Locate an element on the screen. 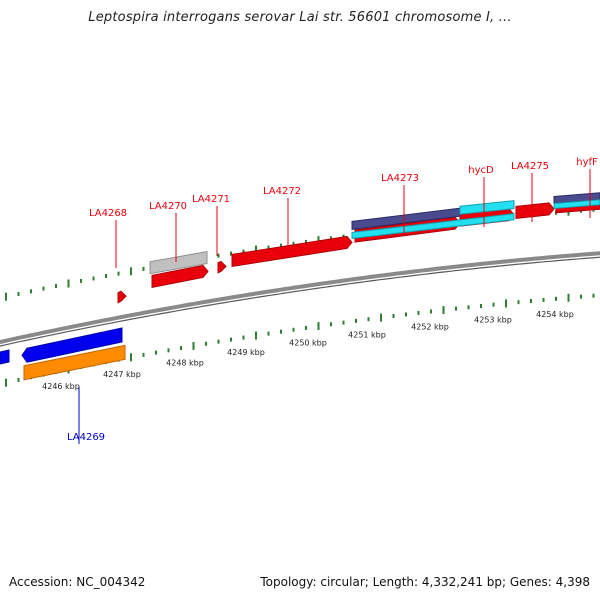 The image size is (600, 600). gene-label: LA4270 is located at coordinates (168, 206).